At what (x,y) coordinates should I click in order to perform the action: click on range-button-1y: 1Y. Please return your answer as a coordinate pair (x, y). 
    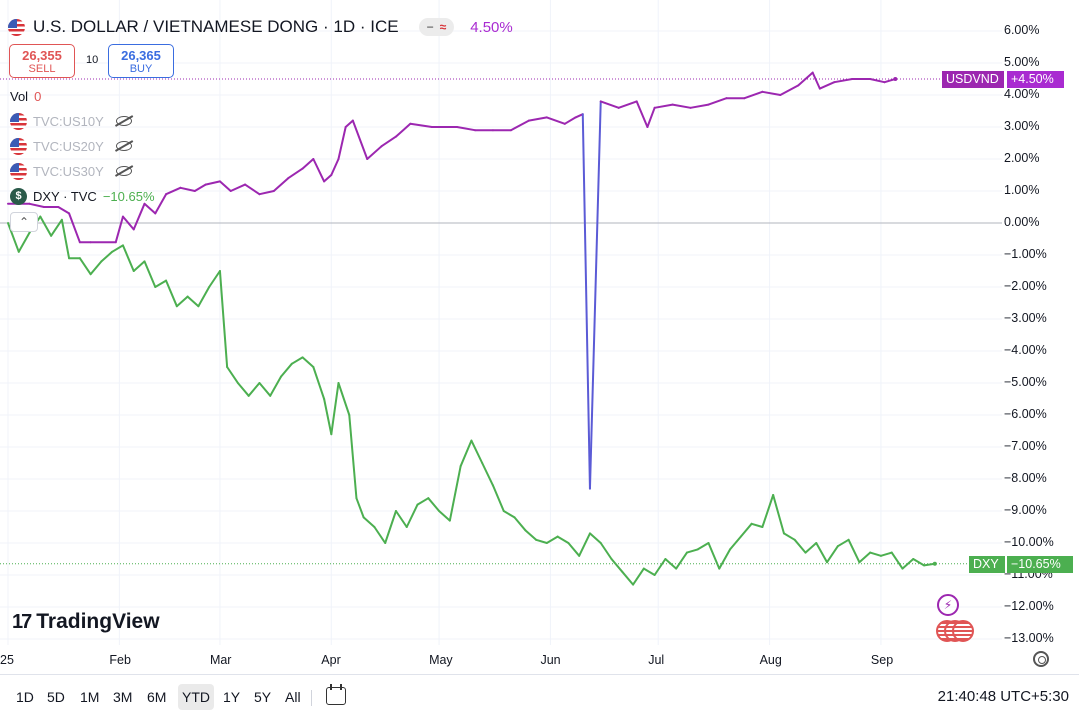
    Looking at the image, I should click on (232, 697).